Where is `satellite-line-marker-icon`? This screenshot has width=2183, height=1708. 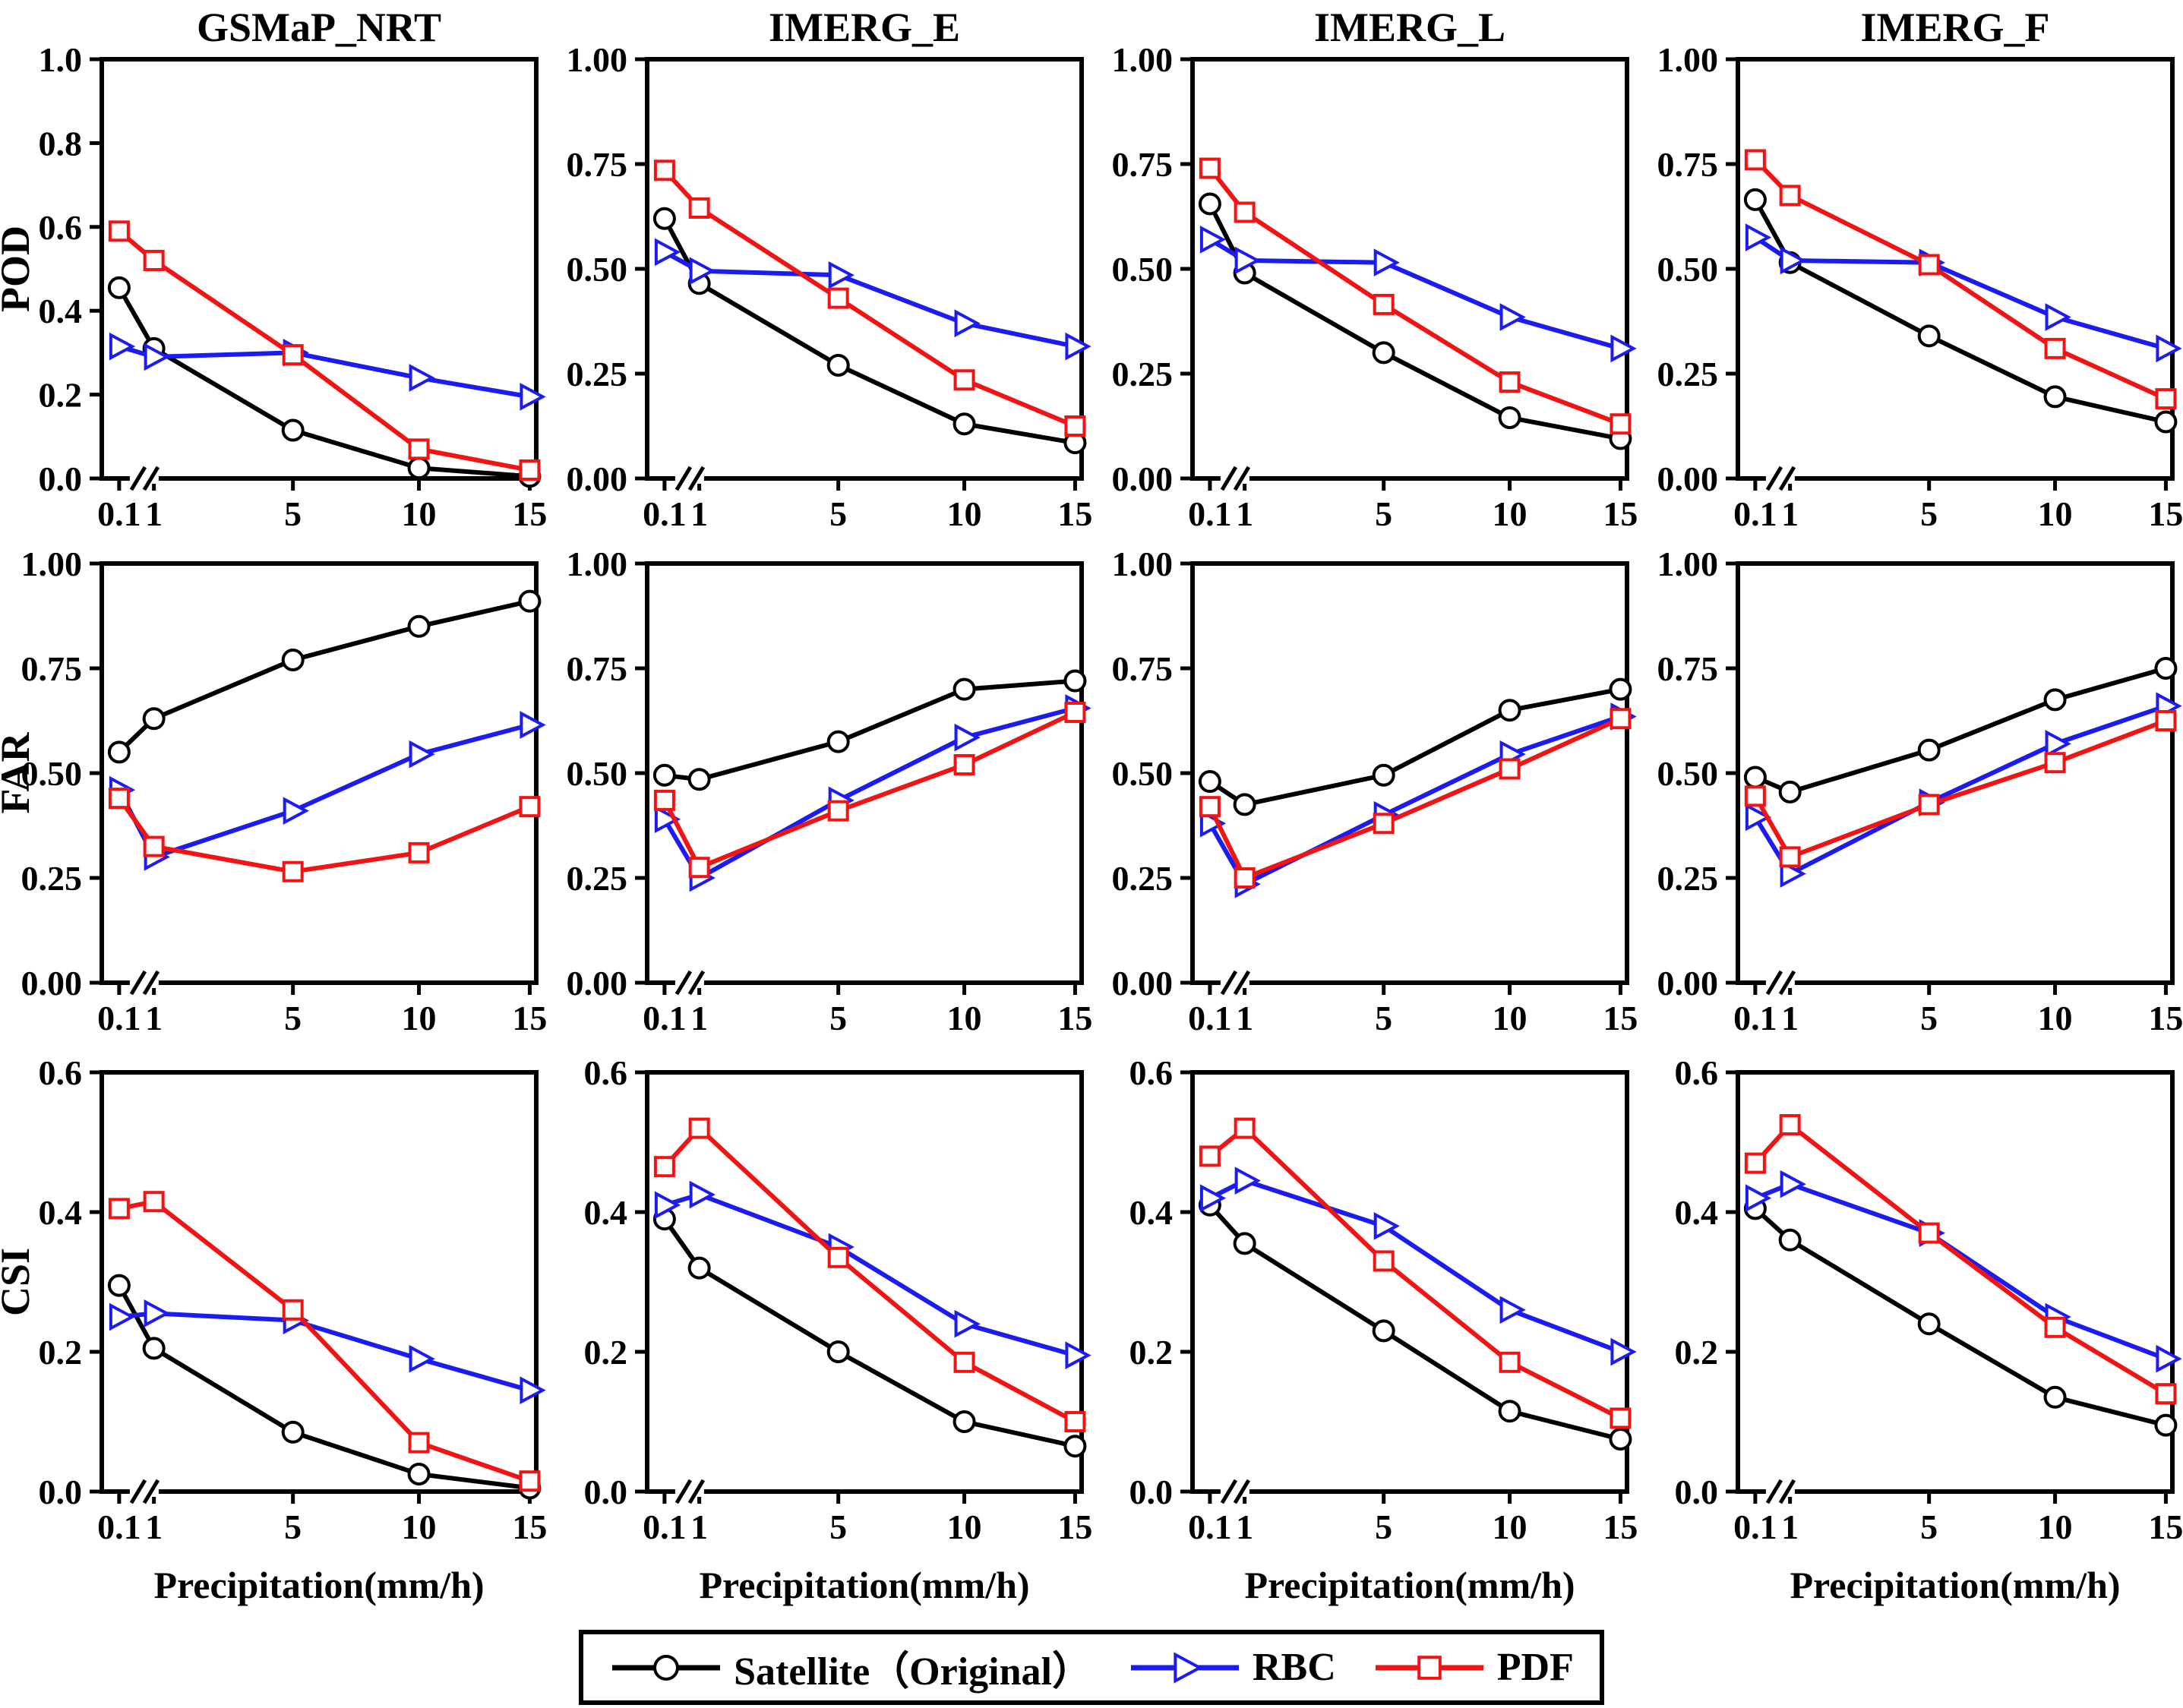 satellite-line-marker-icon is located at coordinates (666, 1667).